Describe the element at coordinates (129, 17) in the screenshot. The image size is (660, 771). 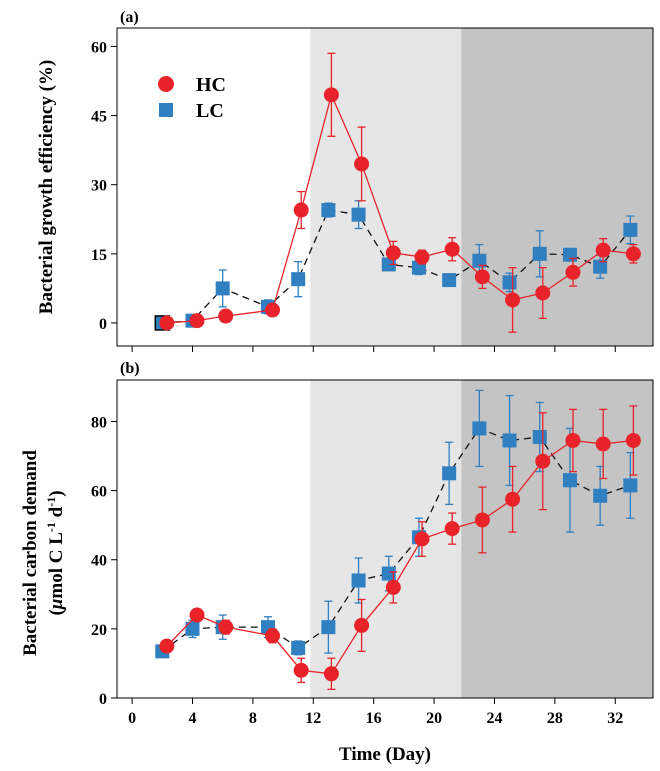
I see `panel-a-label: (a)` at that location.